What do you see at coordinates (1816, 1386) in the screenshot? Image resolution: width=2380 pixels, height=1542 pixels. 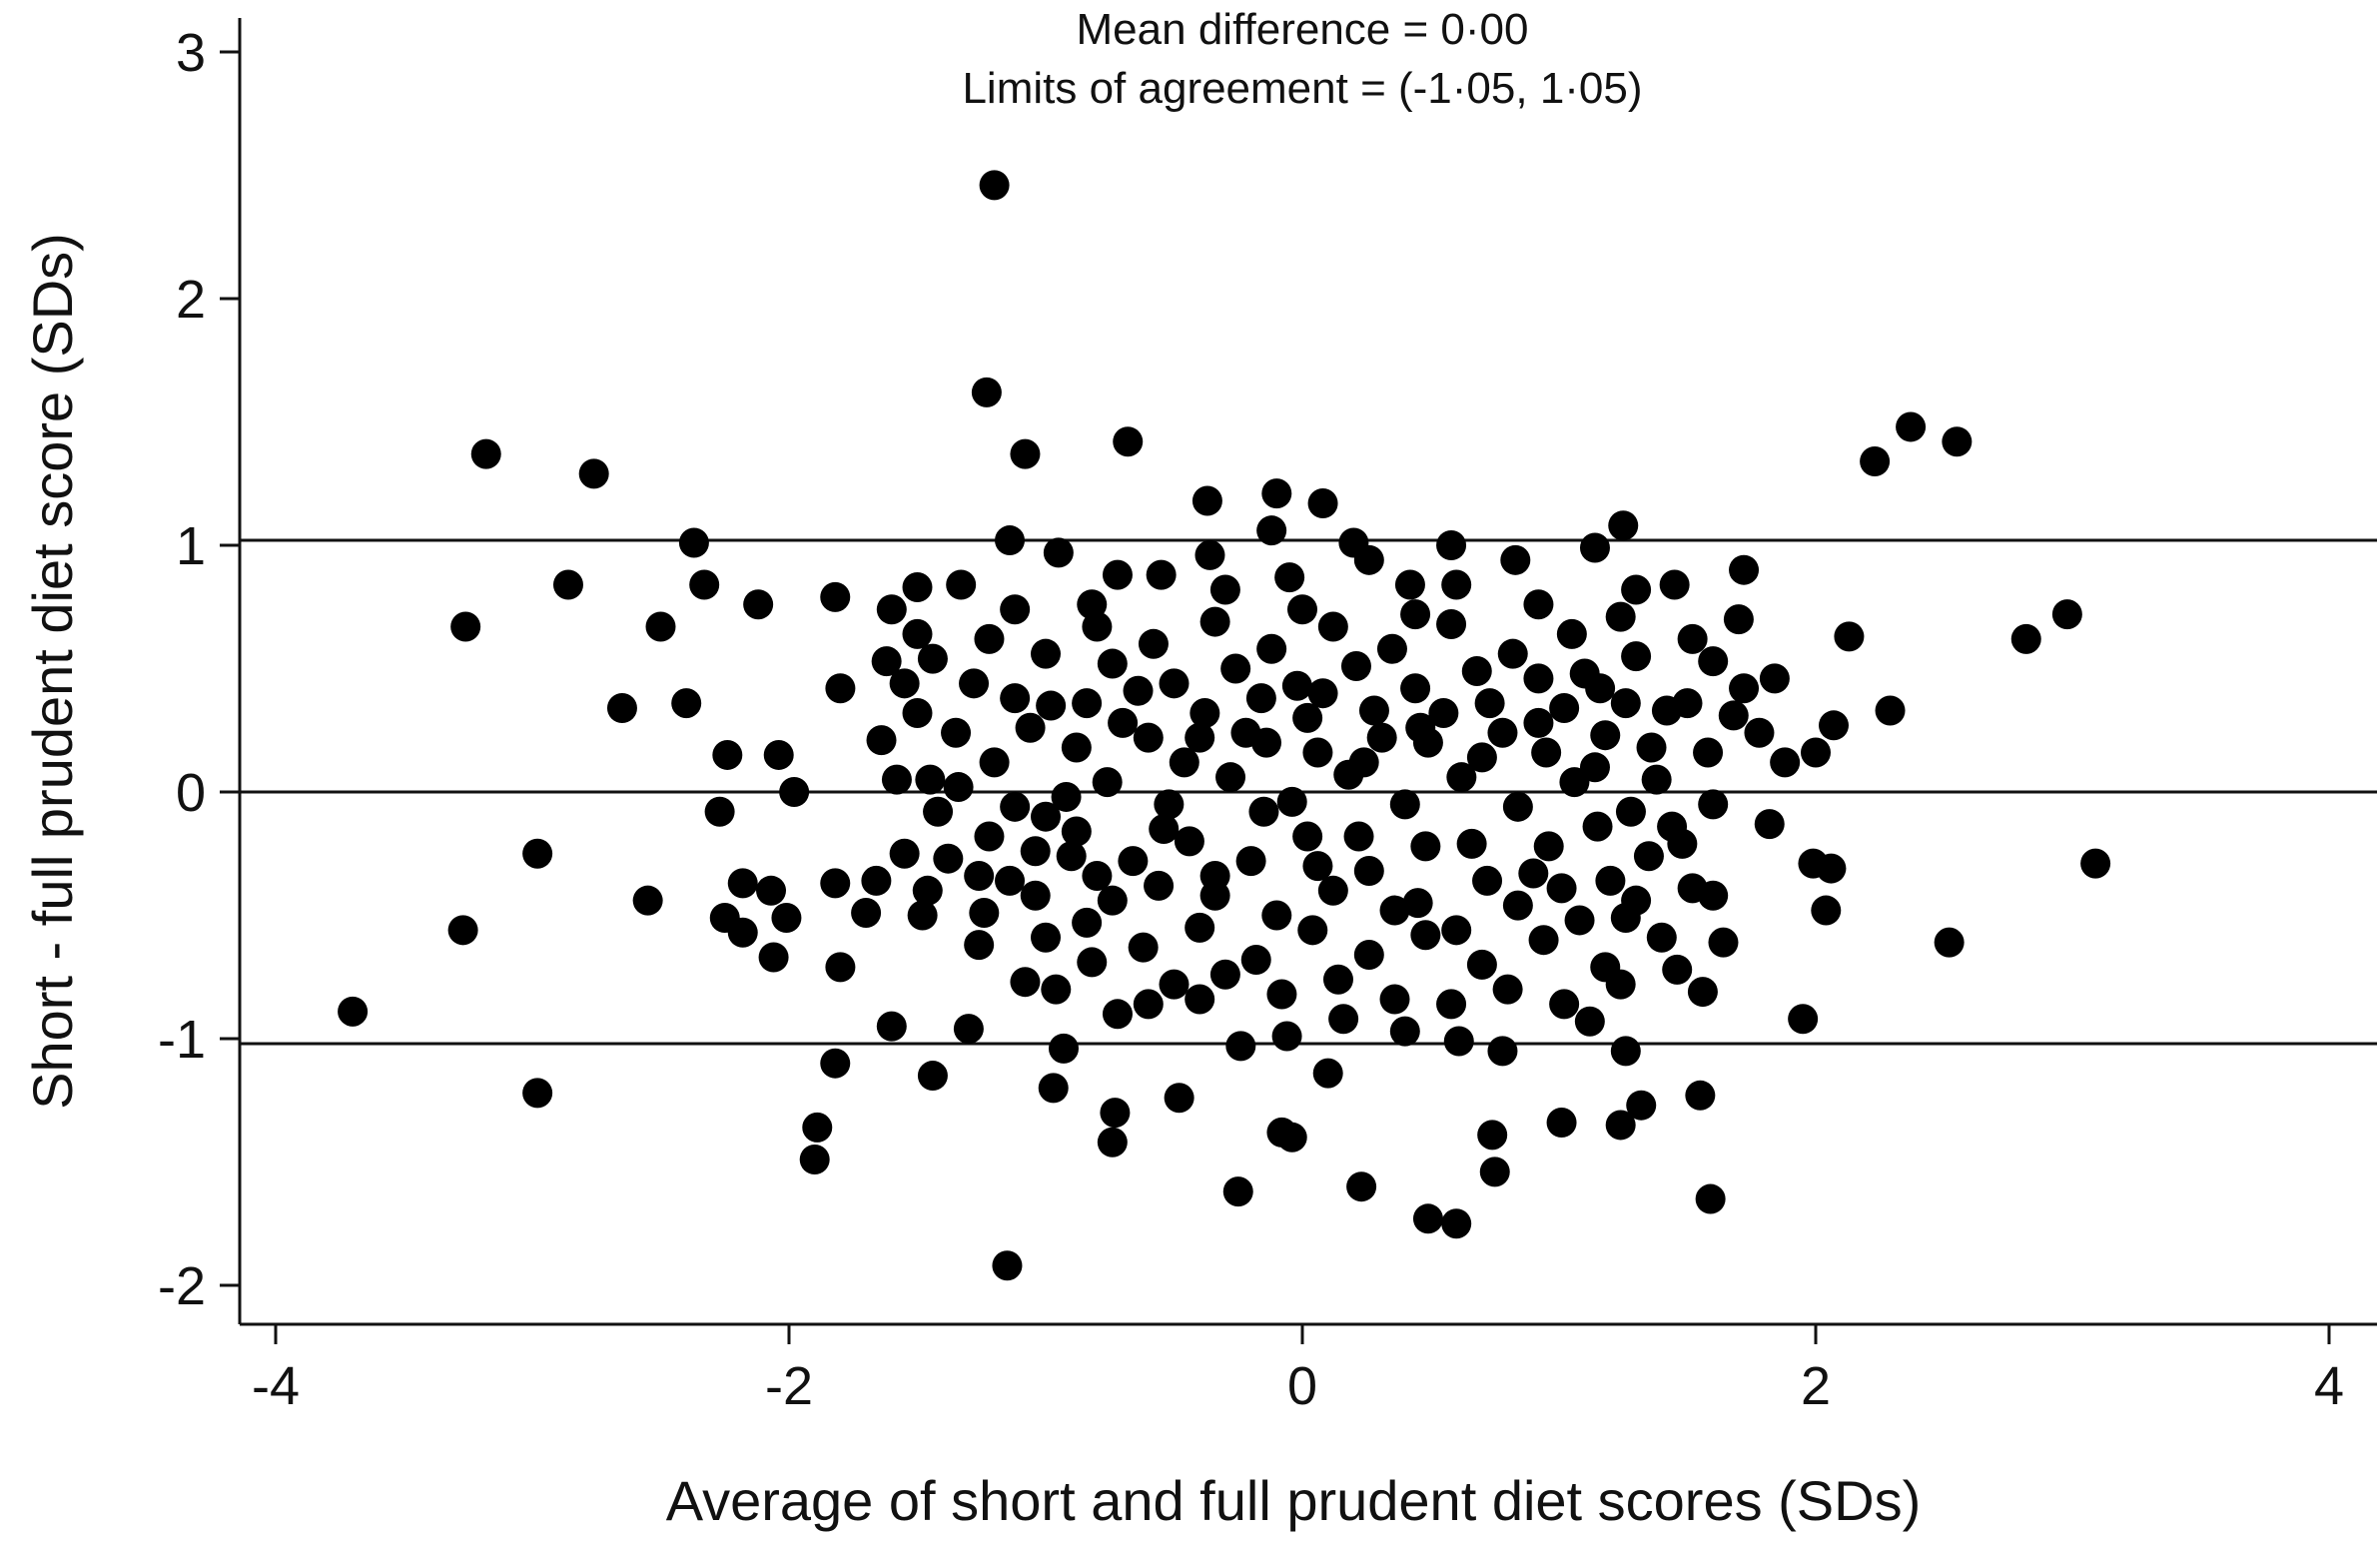 I see `x-tick-label: 2` at bounding box center [1816, 1386].